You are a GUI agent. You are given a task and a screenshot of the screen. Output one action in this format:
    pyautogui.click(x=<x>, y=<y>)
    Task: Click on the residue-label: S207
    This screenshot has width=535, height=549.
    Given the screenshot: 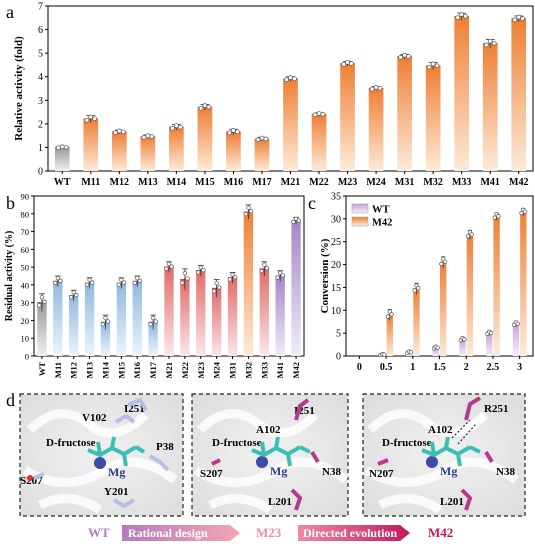 What is the action you would take?
    pyautogui.click(x=211, y=474)
    